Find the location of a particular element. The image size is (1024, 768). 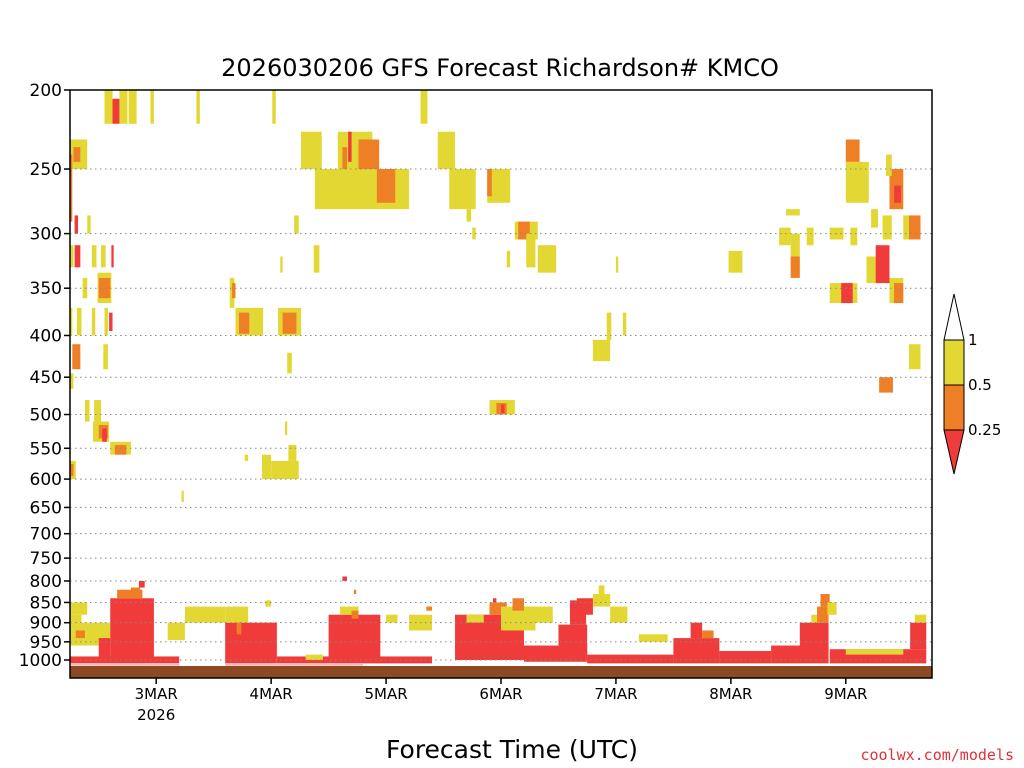

y-tick-label: 650 is located at coordinates (46, 508).